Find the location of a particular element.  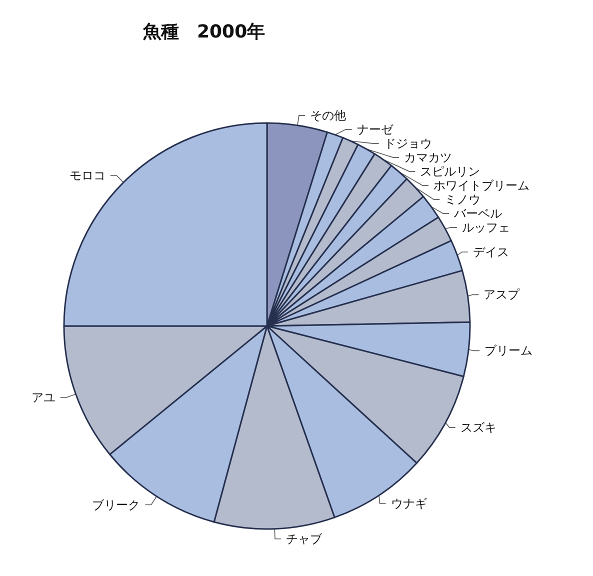

slice-label: ルッフェ is located at coordinates (486, 227).